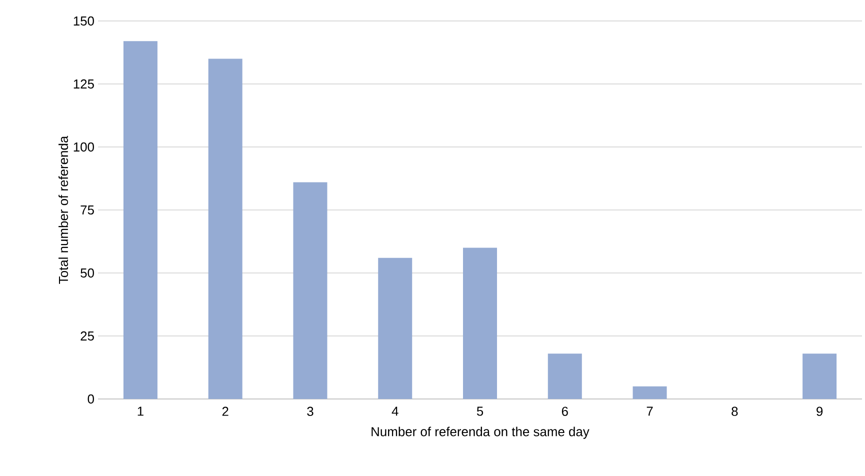  Describe the element at coordinates (565, 411) in the screenshot. I see `x-tick-label: 6` at that location.